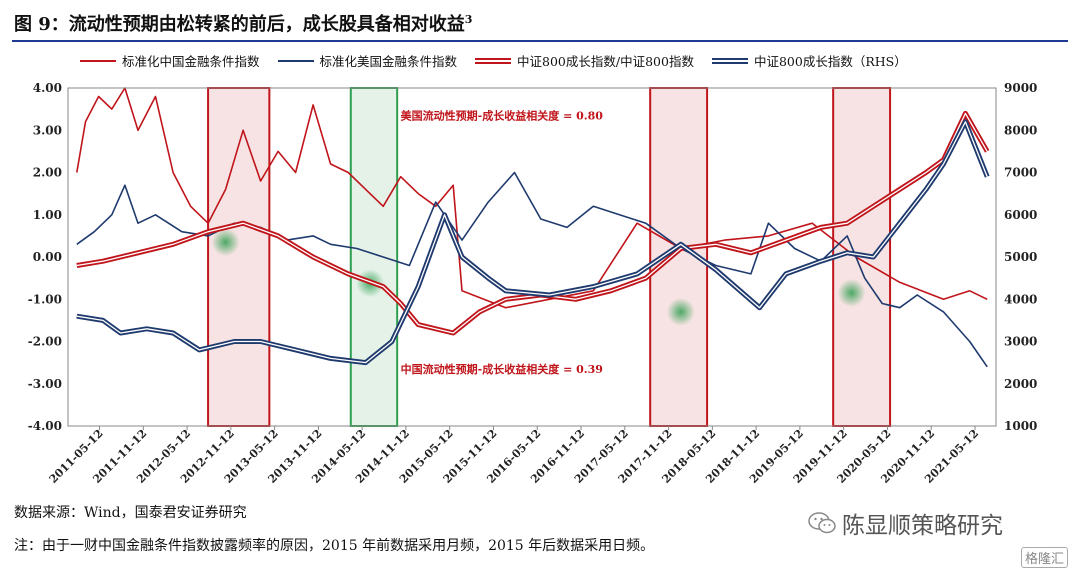  I want to click on watermark: 格隆汇, so click(1044, 557).